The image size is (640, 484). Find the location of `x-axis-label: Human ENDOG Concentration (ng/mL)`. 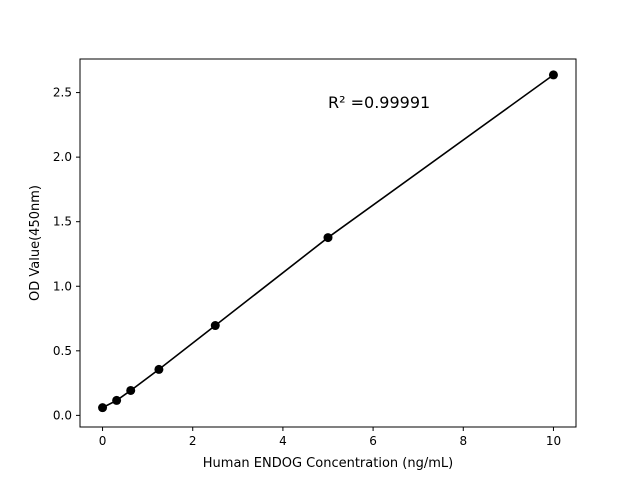

x-axis-label: Human ENDOG Concentration (ng/mL) is located at coordinates (328, 463).